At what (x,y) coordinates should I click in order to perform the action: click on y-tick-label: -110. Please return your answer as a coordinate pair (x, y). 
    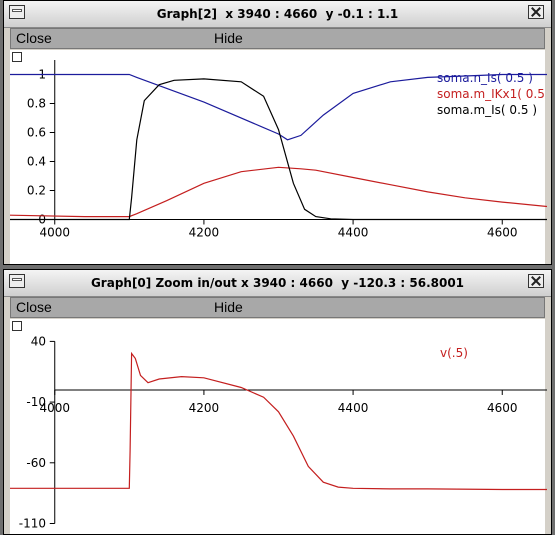
    Looking at the image, I should click on (32, 523).